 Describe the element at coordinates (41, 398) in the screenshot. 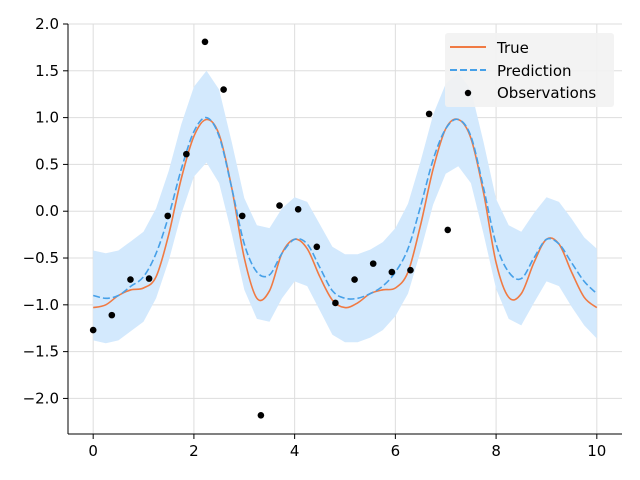

I see `y-tick-label-8: −2.0` at that location.